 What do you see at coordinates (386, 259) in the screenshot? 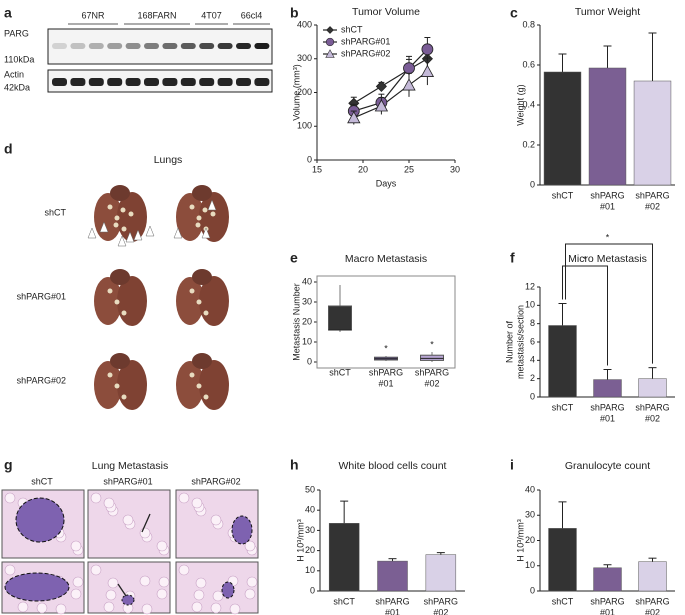
I see `chart-title: Macro Metastasis` at bounding box center [386, 259].